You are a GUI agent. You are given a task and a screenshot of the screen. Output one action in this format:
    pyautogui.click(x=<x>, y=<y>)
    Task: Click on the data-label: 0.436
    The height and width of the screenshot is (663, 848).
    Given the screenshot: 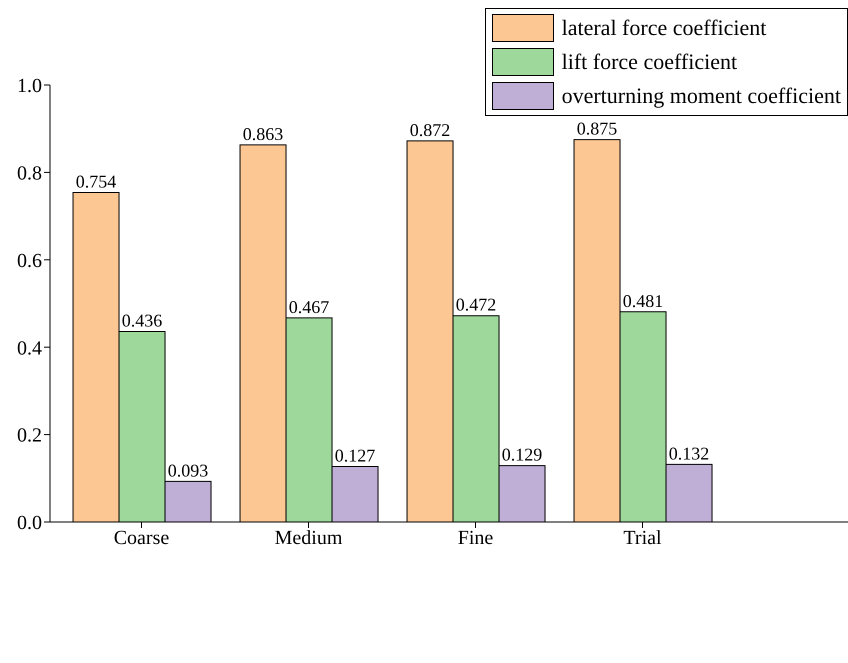 What is the action you would take?
    pyautogui.click(x=142, y=320)
    